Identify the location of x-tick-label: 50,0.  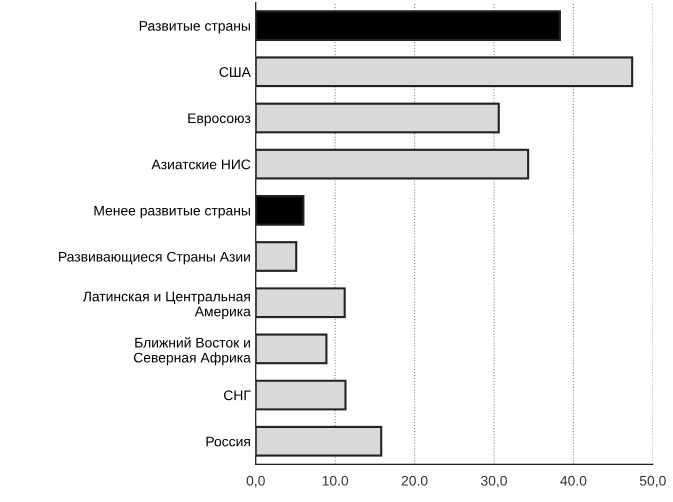
(653, 482).